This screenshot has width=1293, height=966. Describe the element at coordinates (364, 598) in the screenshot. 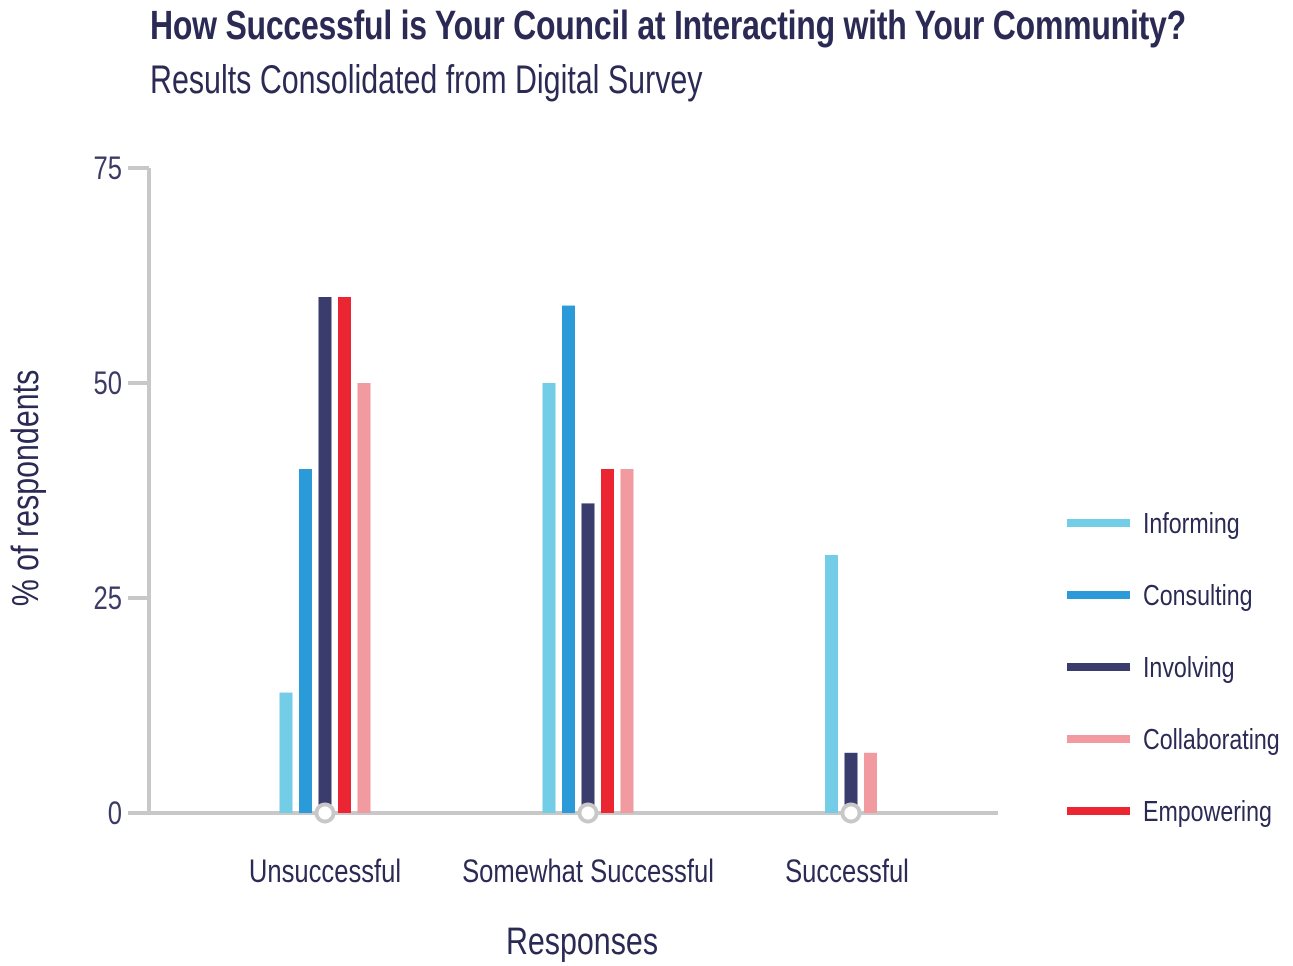

I see `bar-collaborating-unsuccessful` at that location.